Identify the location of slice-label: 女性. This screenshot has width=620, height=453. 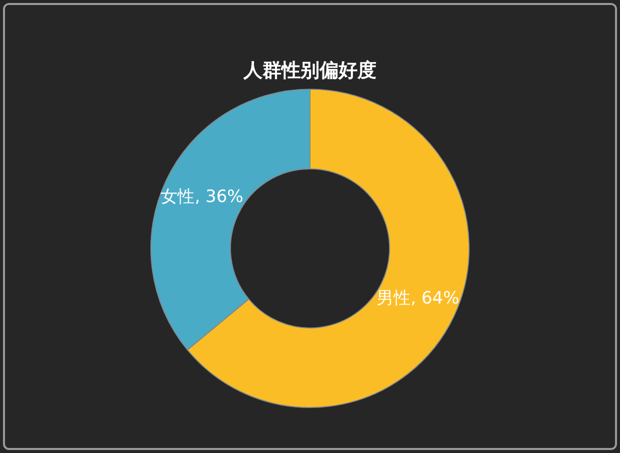
(177, 197).